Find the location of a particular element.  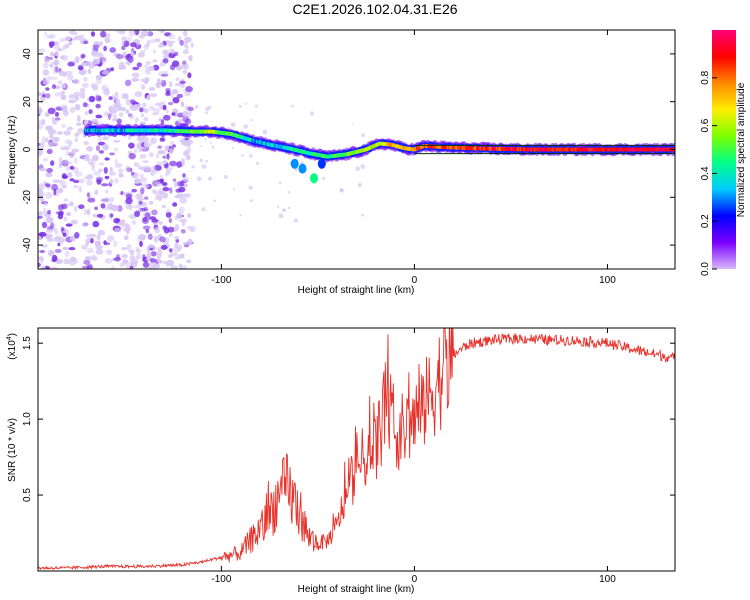

colorbar-label: Normalized spectral amplitude is located at coordinates (741, 149).